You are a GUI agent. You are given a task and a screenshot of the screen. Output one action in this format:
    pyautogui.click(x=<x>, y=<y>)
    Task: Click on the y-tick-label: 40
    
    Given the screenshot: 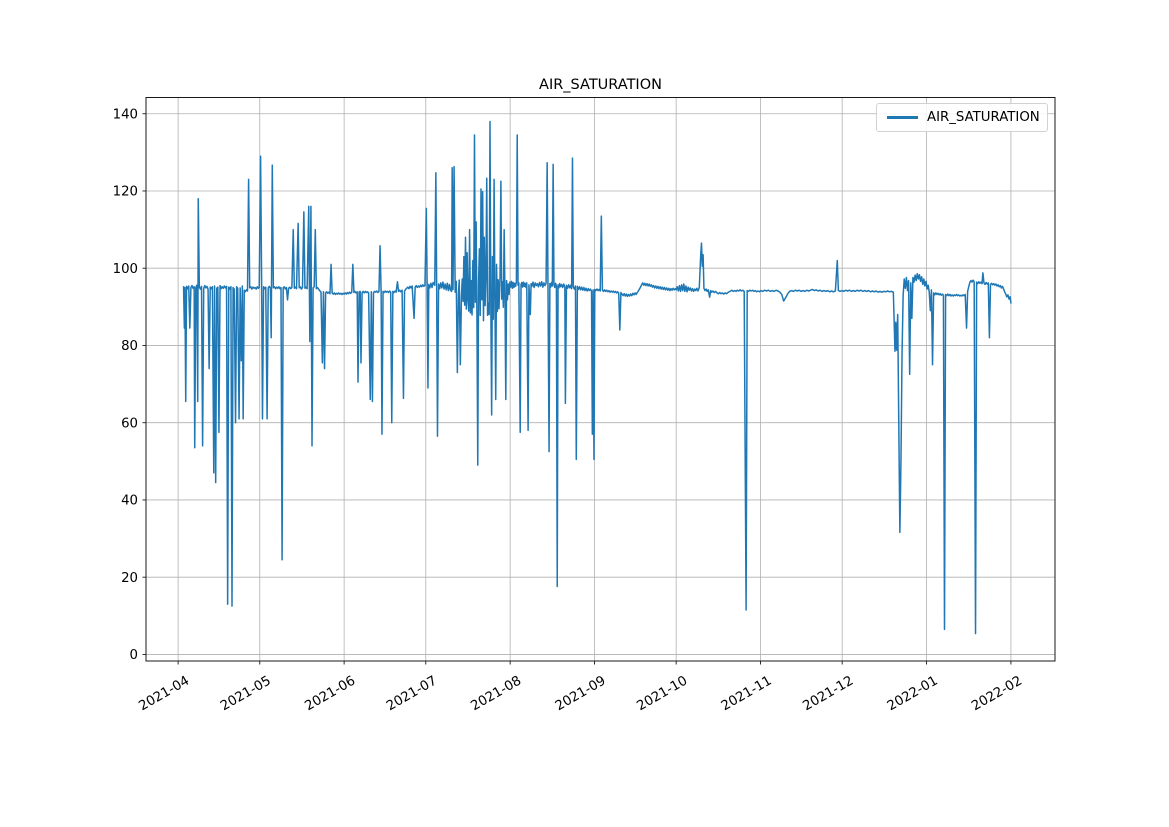 What is the action you would take?
    pyautogui.click(x=129, y=501)
    